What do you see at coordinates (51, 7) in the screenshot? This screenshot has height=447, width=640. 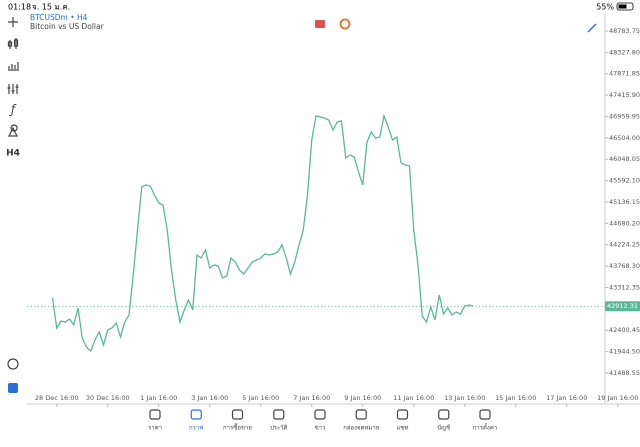 I see `status-date: จ. 15 ม.ค.` at bounding box center [51, 7].